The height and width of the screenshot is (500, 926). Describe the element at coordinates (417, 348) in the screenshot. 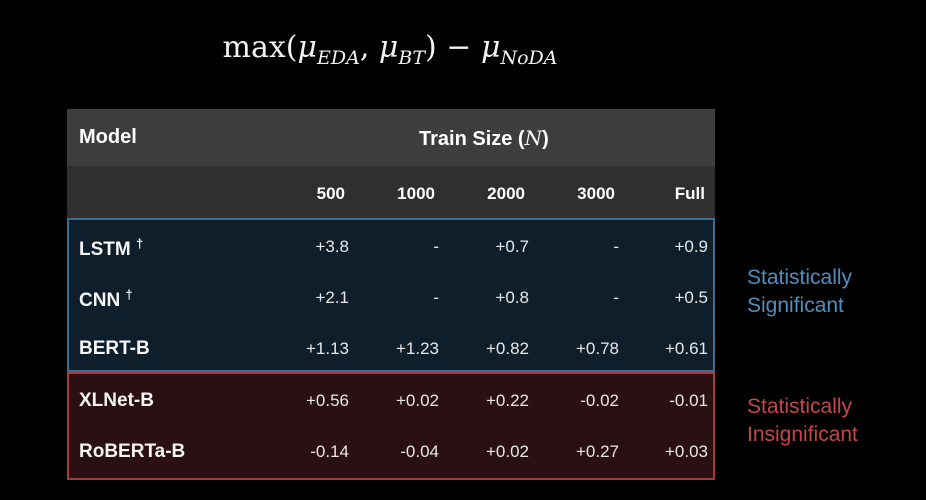

I see `table-cell: +1.23` at that location.